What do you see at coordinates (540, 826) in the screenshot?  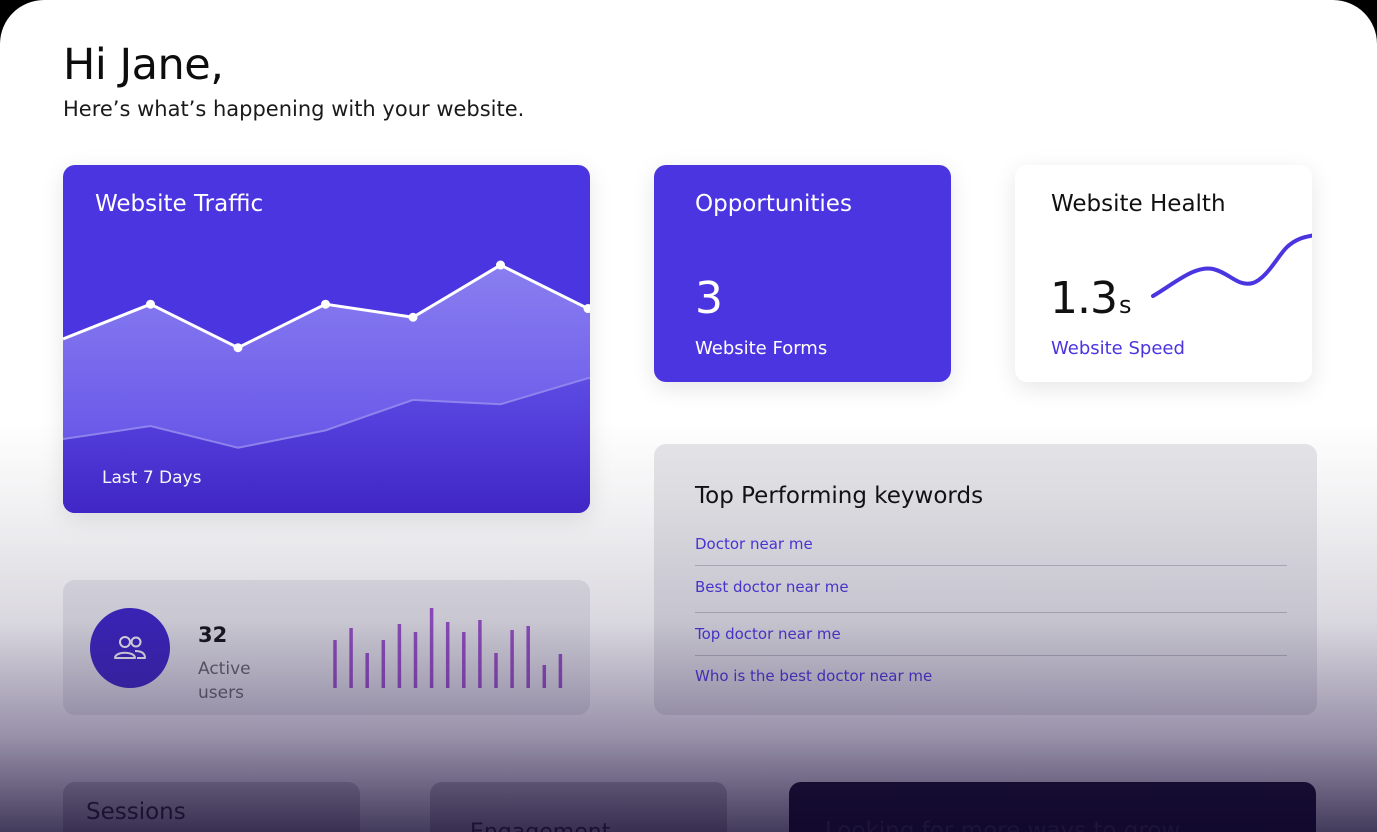 I see `engagement-title: Engagement` at bounding box center [540, 826].